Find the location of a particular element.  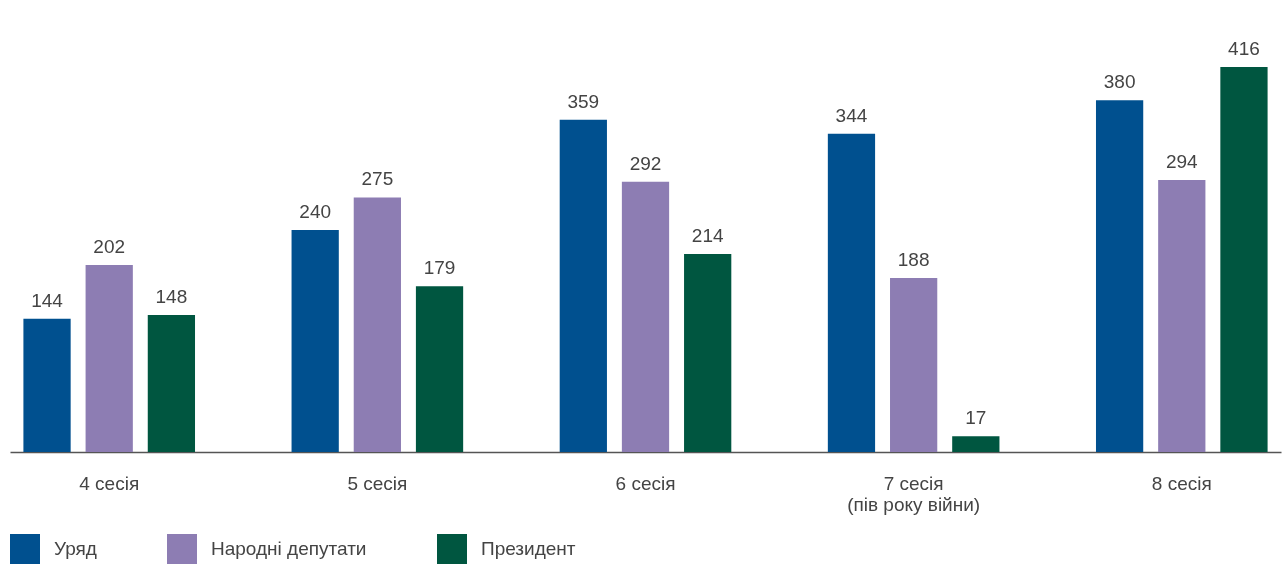

data-label: 380 is located at coordinates (1119, 82).